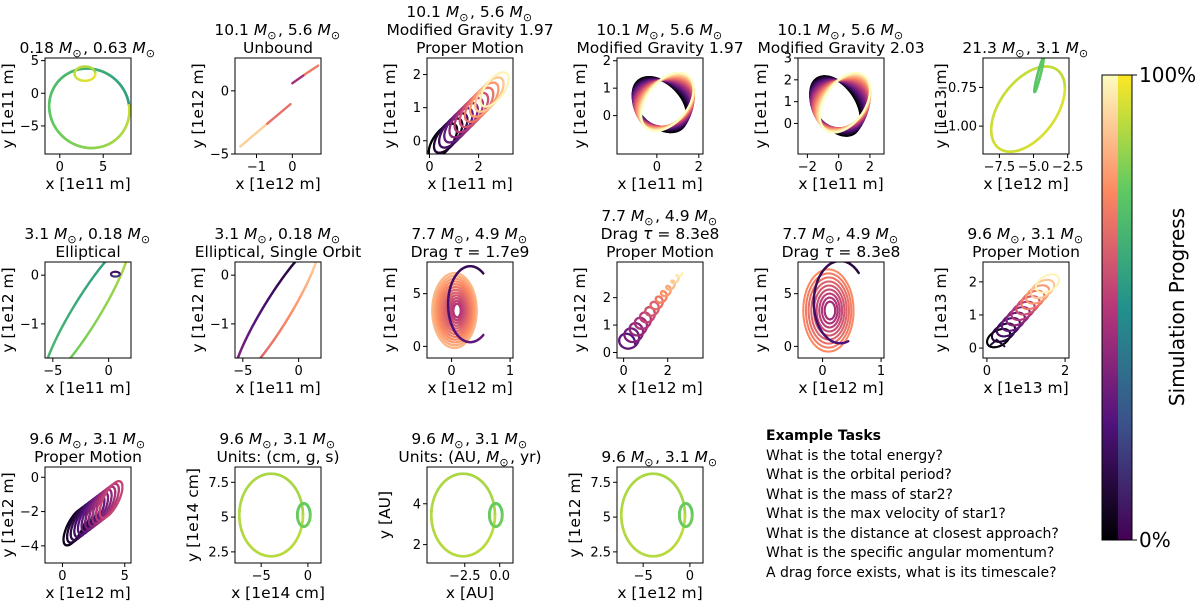  I want to click on plot-title: Elliptical, so click(87, 252).